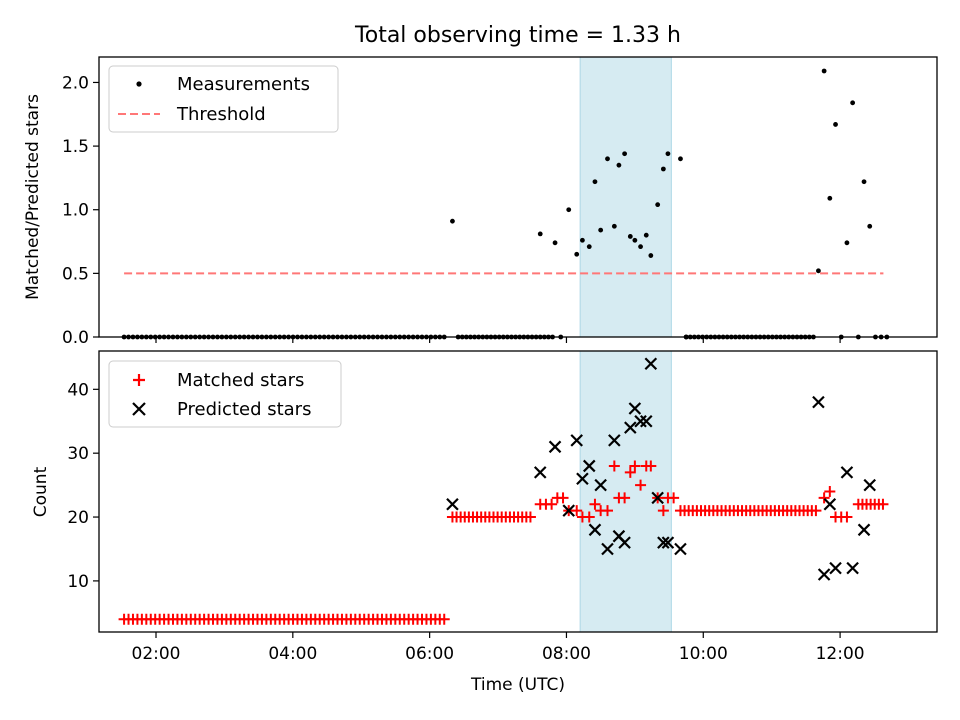 Image resolution: width=960 pixels, height=720 pixels. Describe the element at coordinates (498, 648) in the screenshot. I see `bottom-x-ticks: 02:00 04:00 06:00 08:00 10:00 12:00` at that location.